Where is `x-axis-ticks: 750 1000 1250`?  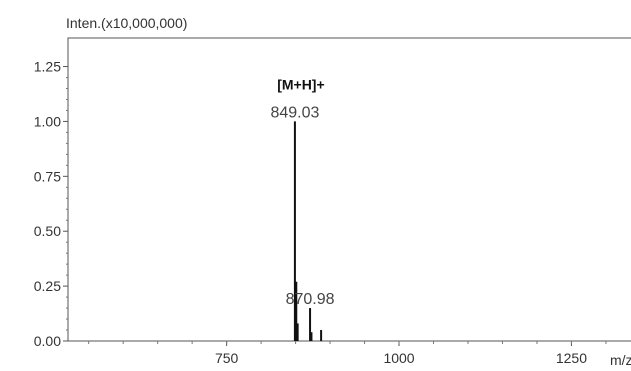 x-axis-ticks: 750 1000 1250 is located at coordinates (347, 353).